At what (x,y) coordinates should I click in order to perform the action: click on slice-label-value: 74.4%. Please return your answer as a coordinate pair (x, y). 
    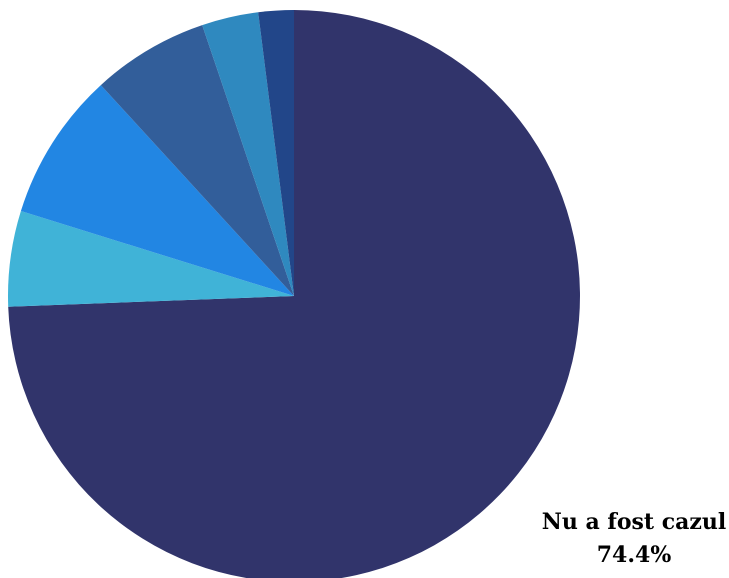
    Looking at the image, I should click on (634, 555).